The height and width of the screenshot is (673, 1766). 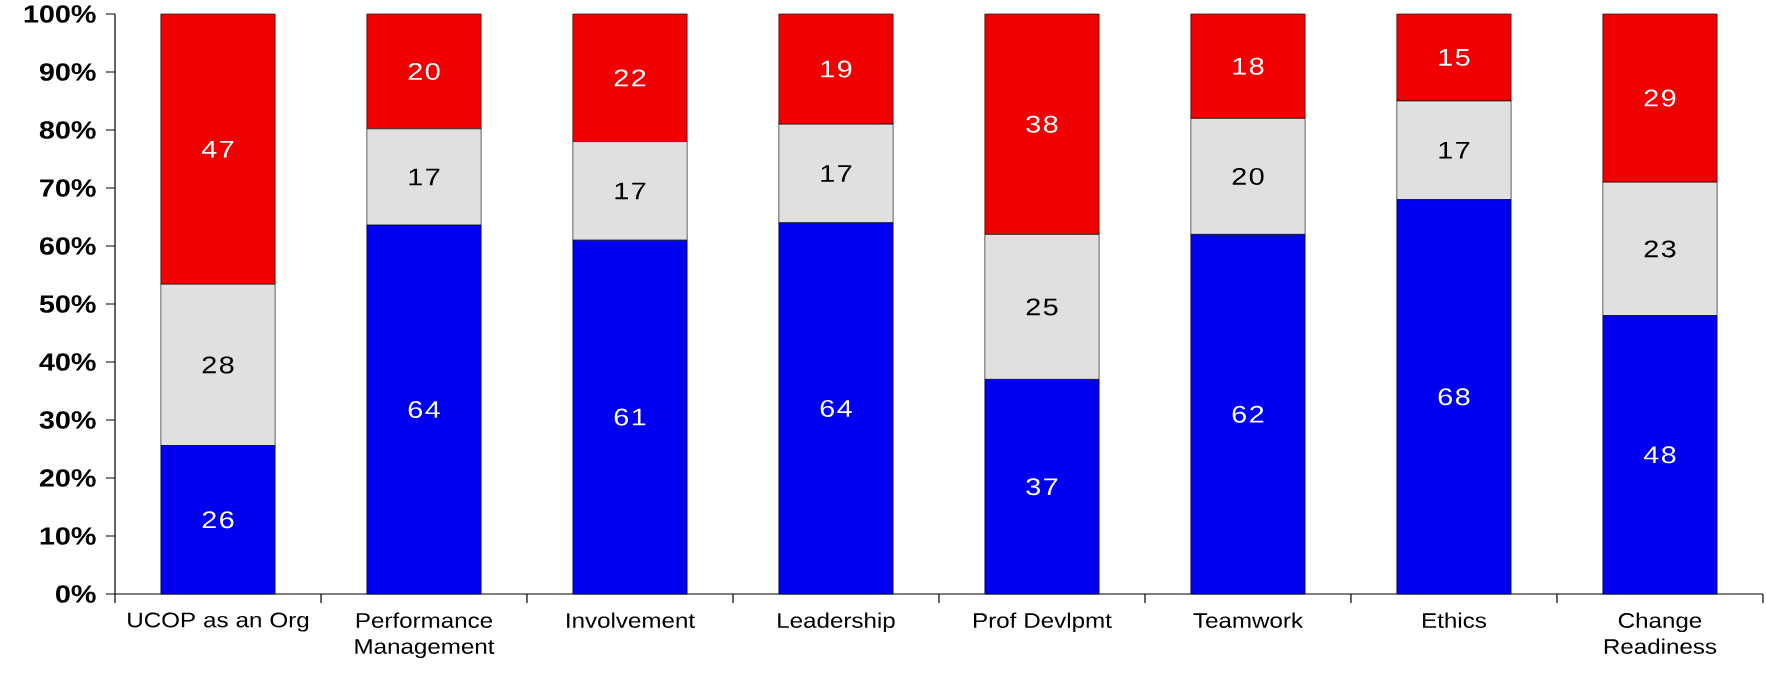 I want to click on data-label: 23, so click(x=1660, y=249).